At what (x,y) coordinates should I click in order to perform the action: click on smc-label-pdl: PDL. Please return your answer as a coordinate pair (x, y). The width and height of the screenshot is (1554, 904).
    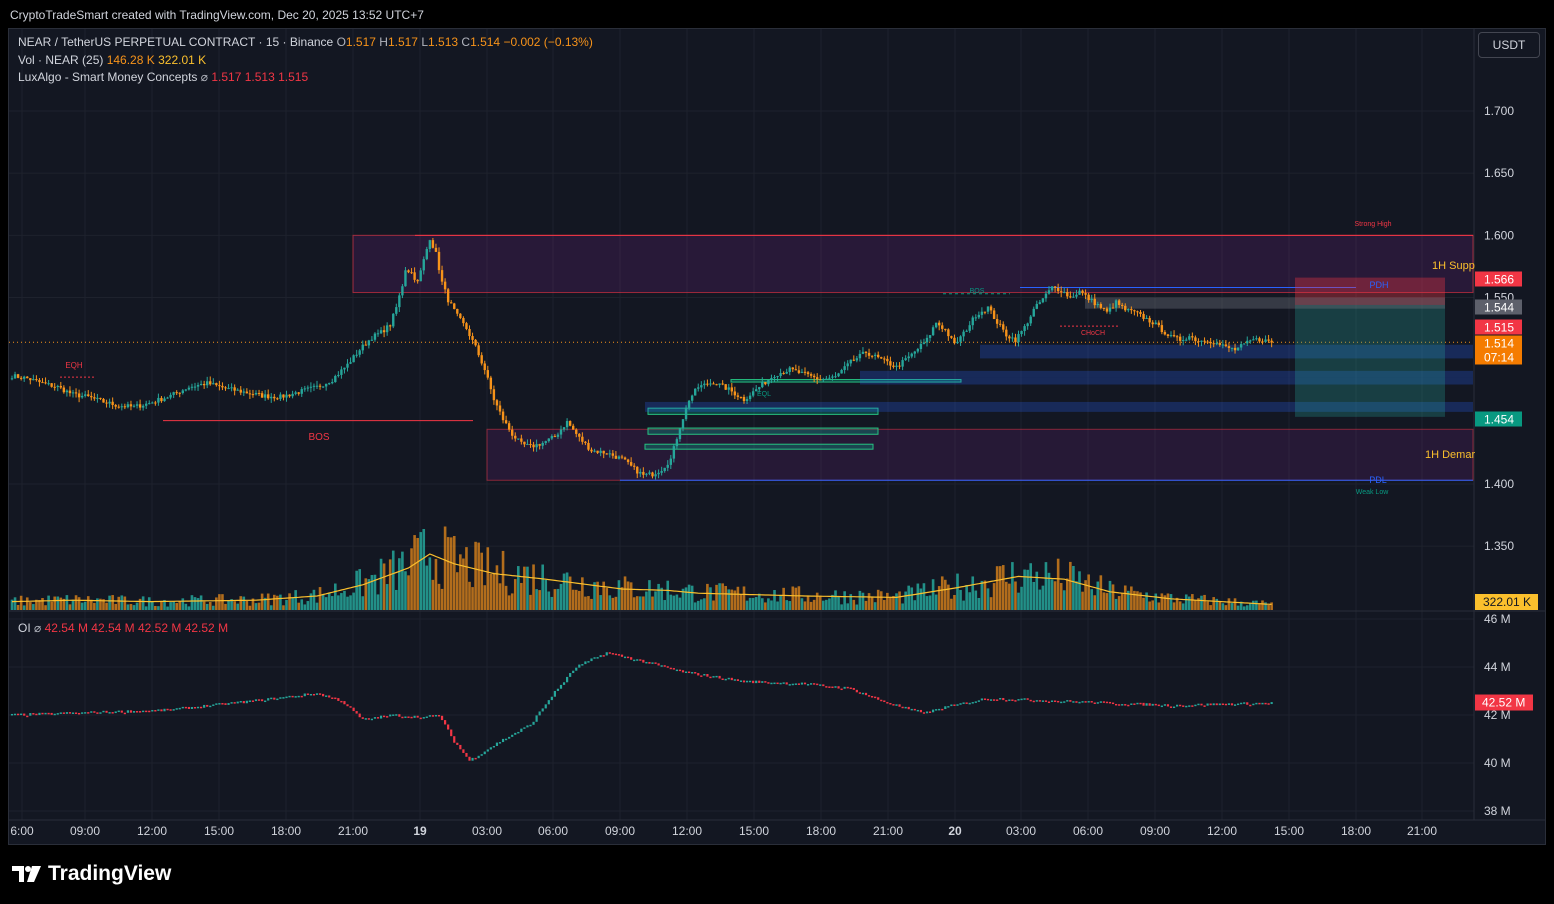
    Looking at the image, I should click on (1378, 480).